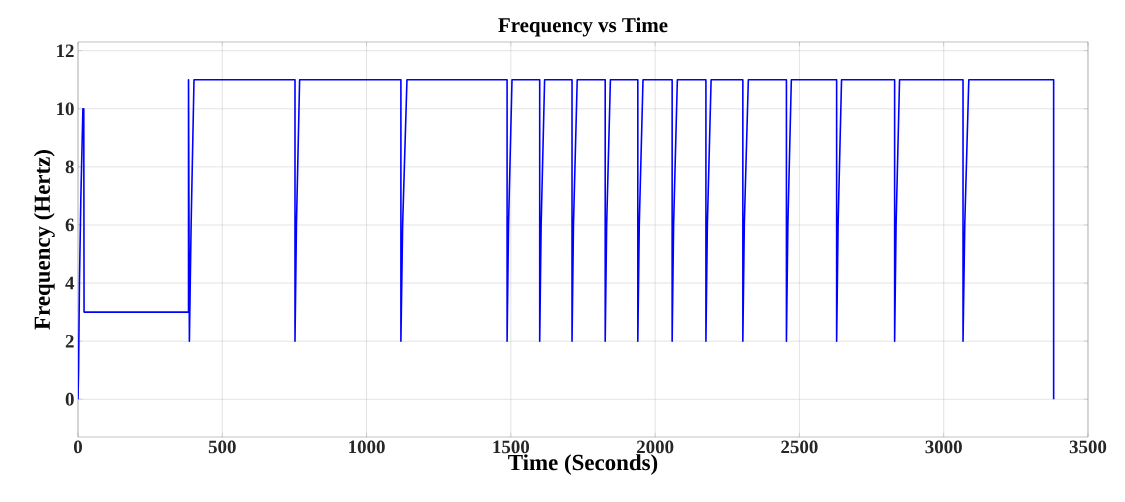  Describe the element at coordinates (799, 447) in the screenshot. I see `x-tick-label: 2500` at that location.